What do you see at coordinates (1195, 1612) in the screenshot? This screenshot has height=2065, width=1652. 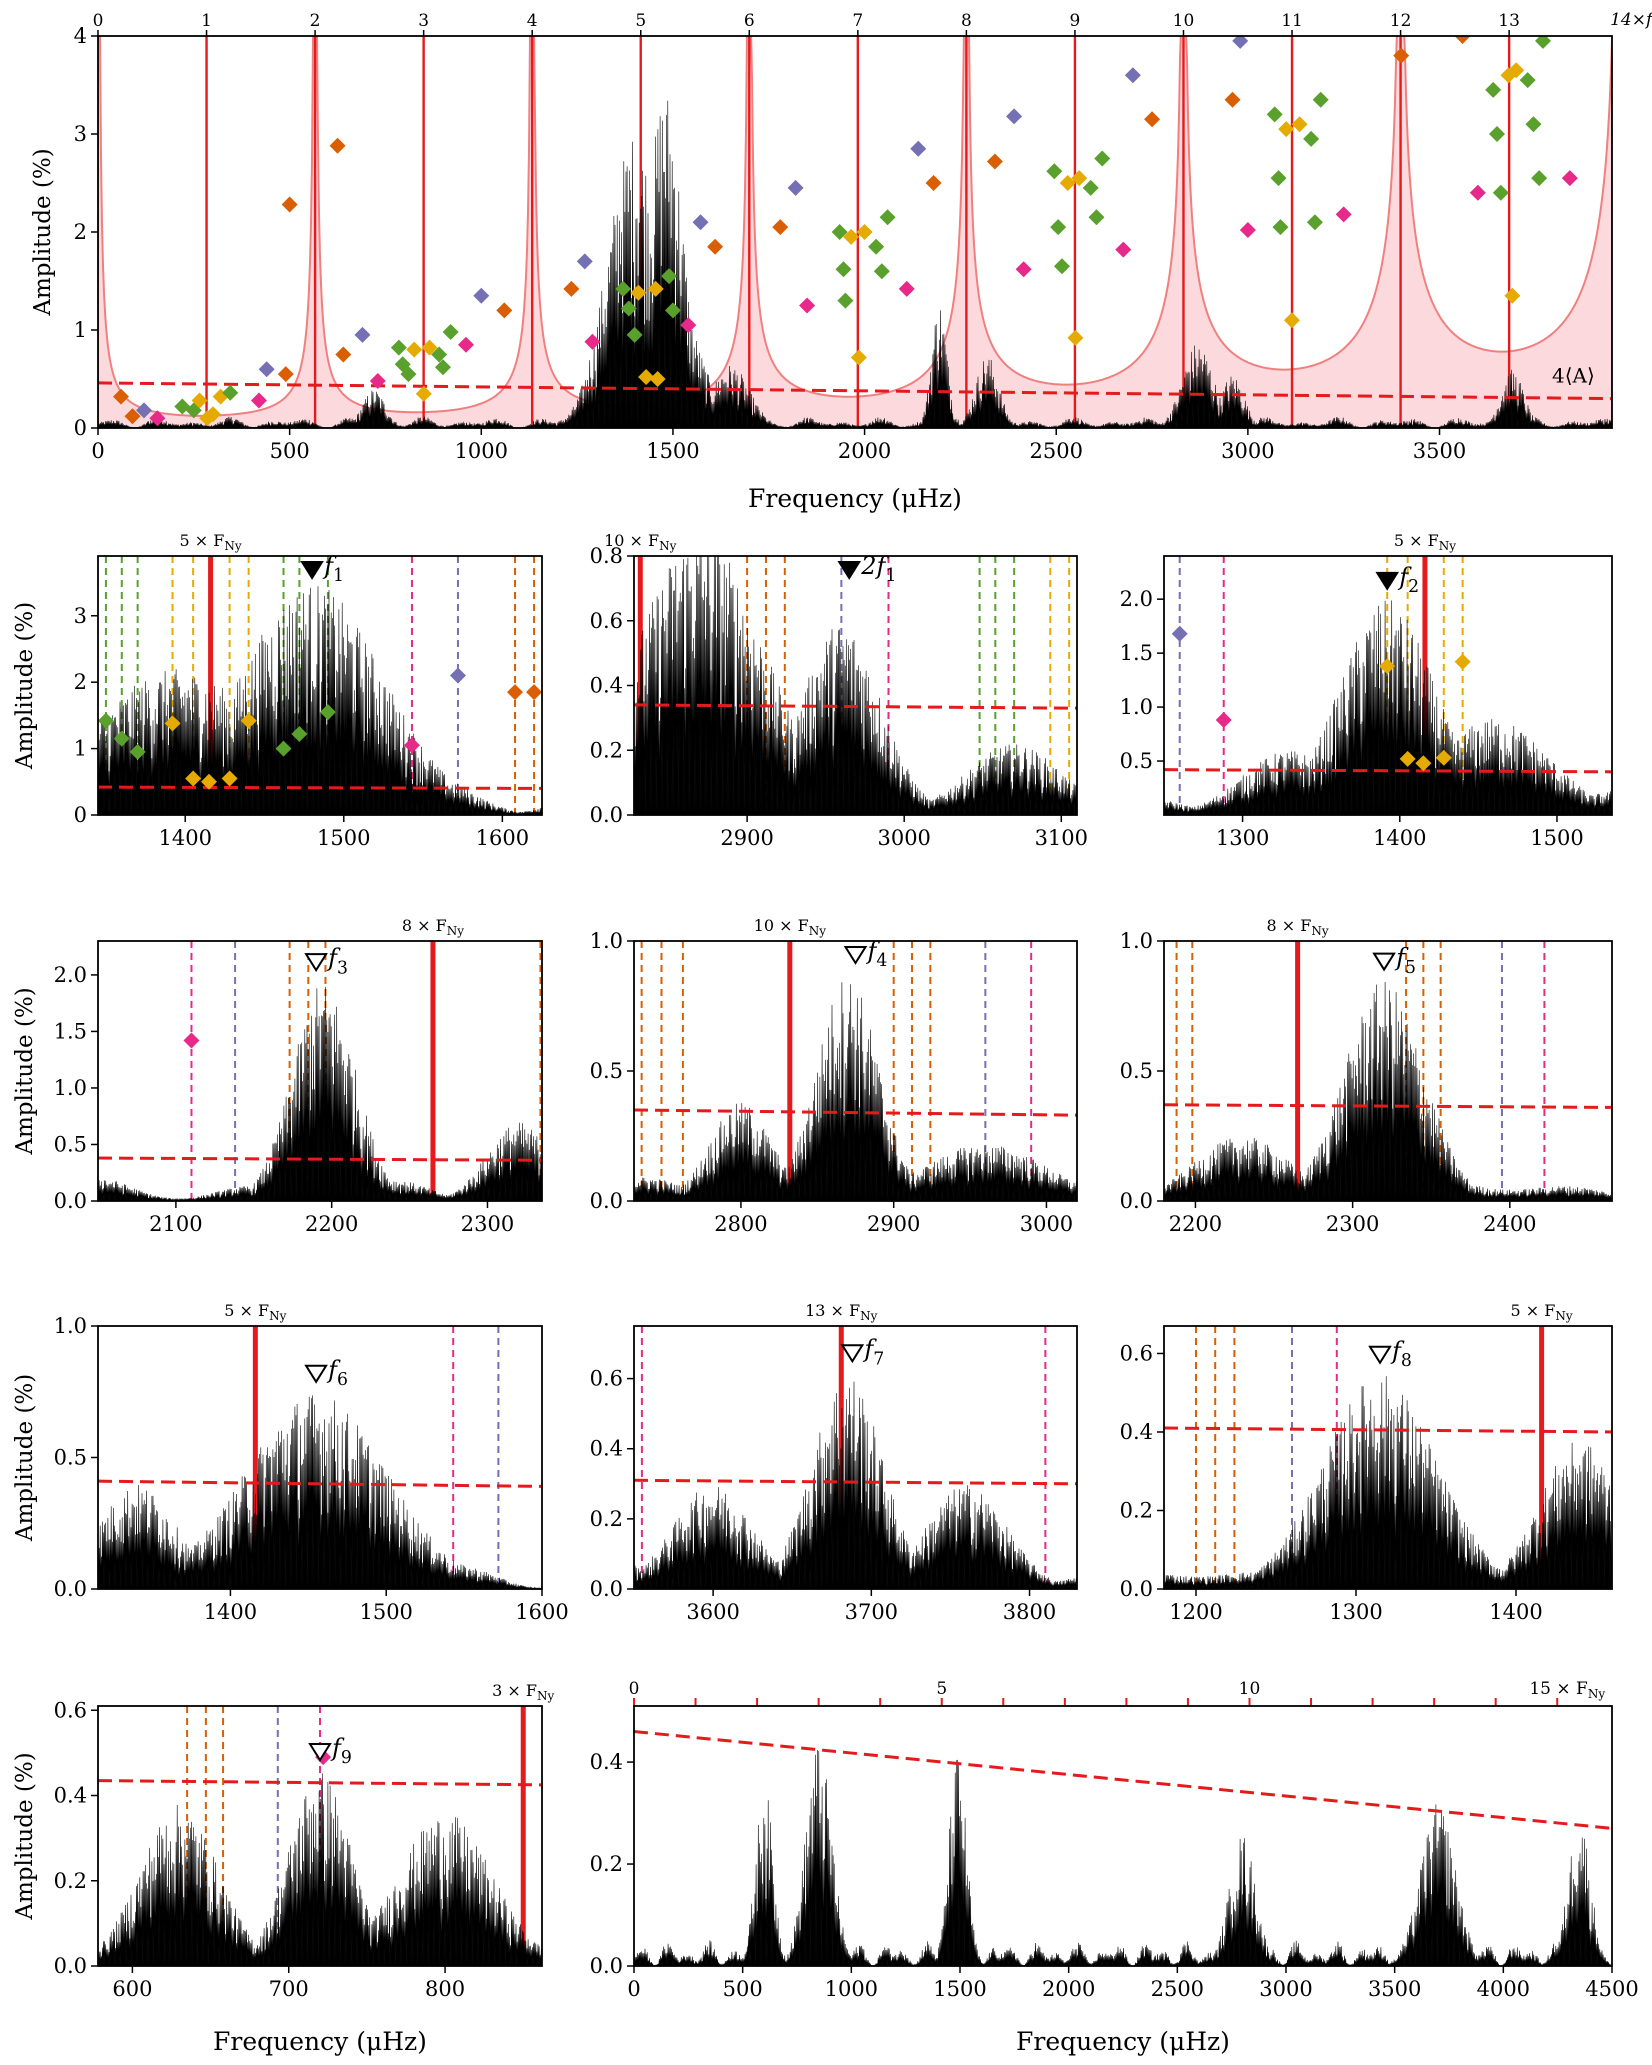 I see `x-tick-label: 1200` at bounding box center [1195, 1612].